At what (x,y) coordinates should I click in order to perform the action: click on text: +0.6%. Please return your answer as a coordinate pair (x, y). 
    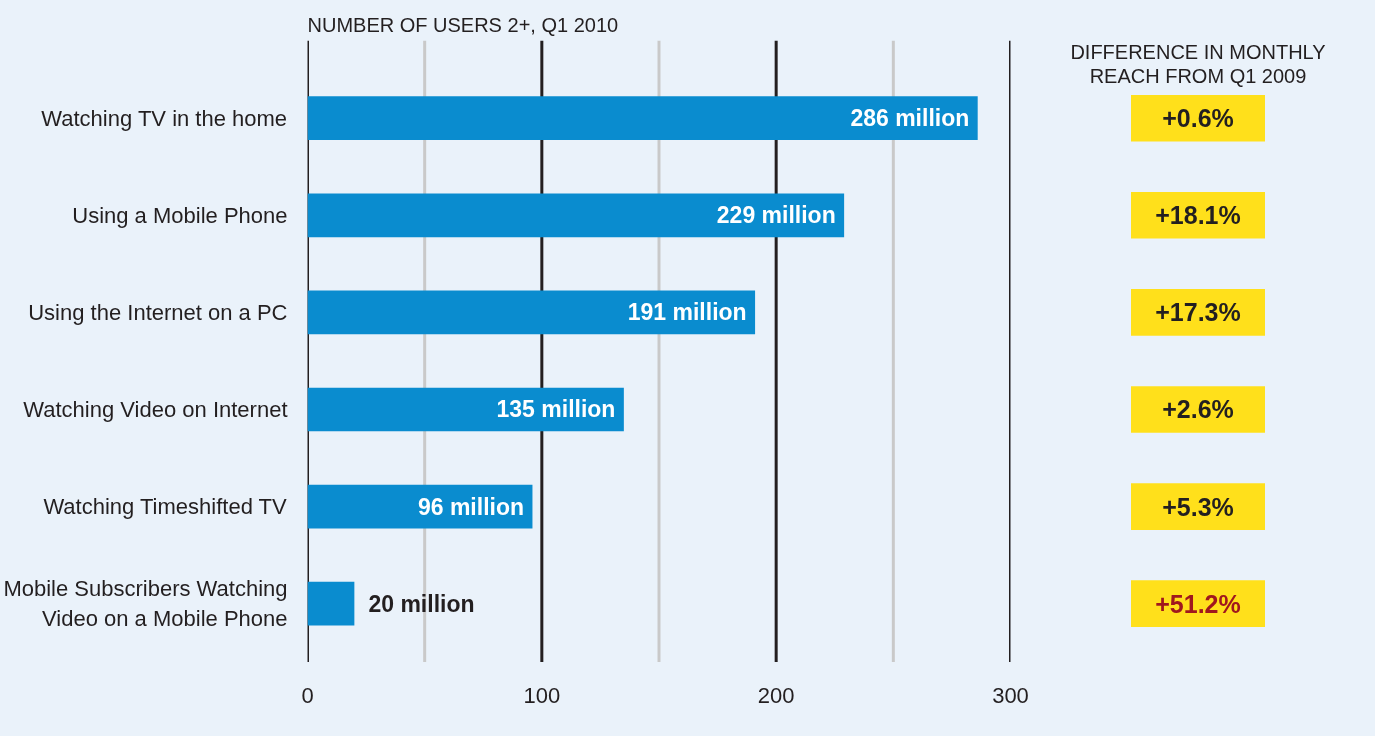
    Looking at the image, I should click on (1198, 118).